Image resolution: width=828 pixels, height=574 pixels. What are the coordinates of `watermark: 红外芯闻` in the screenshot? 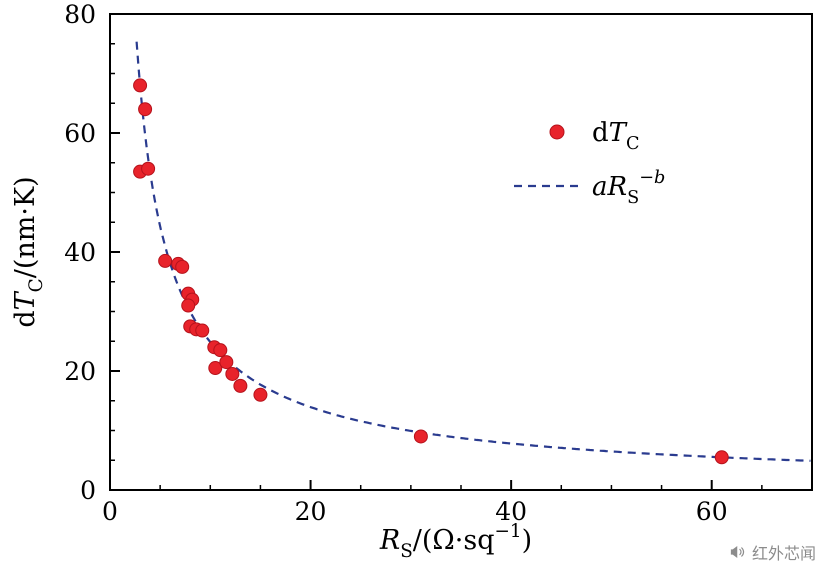 It's located at (772, 552).